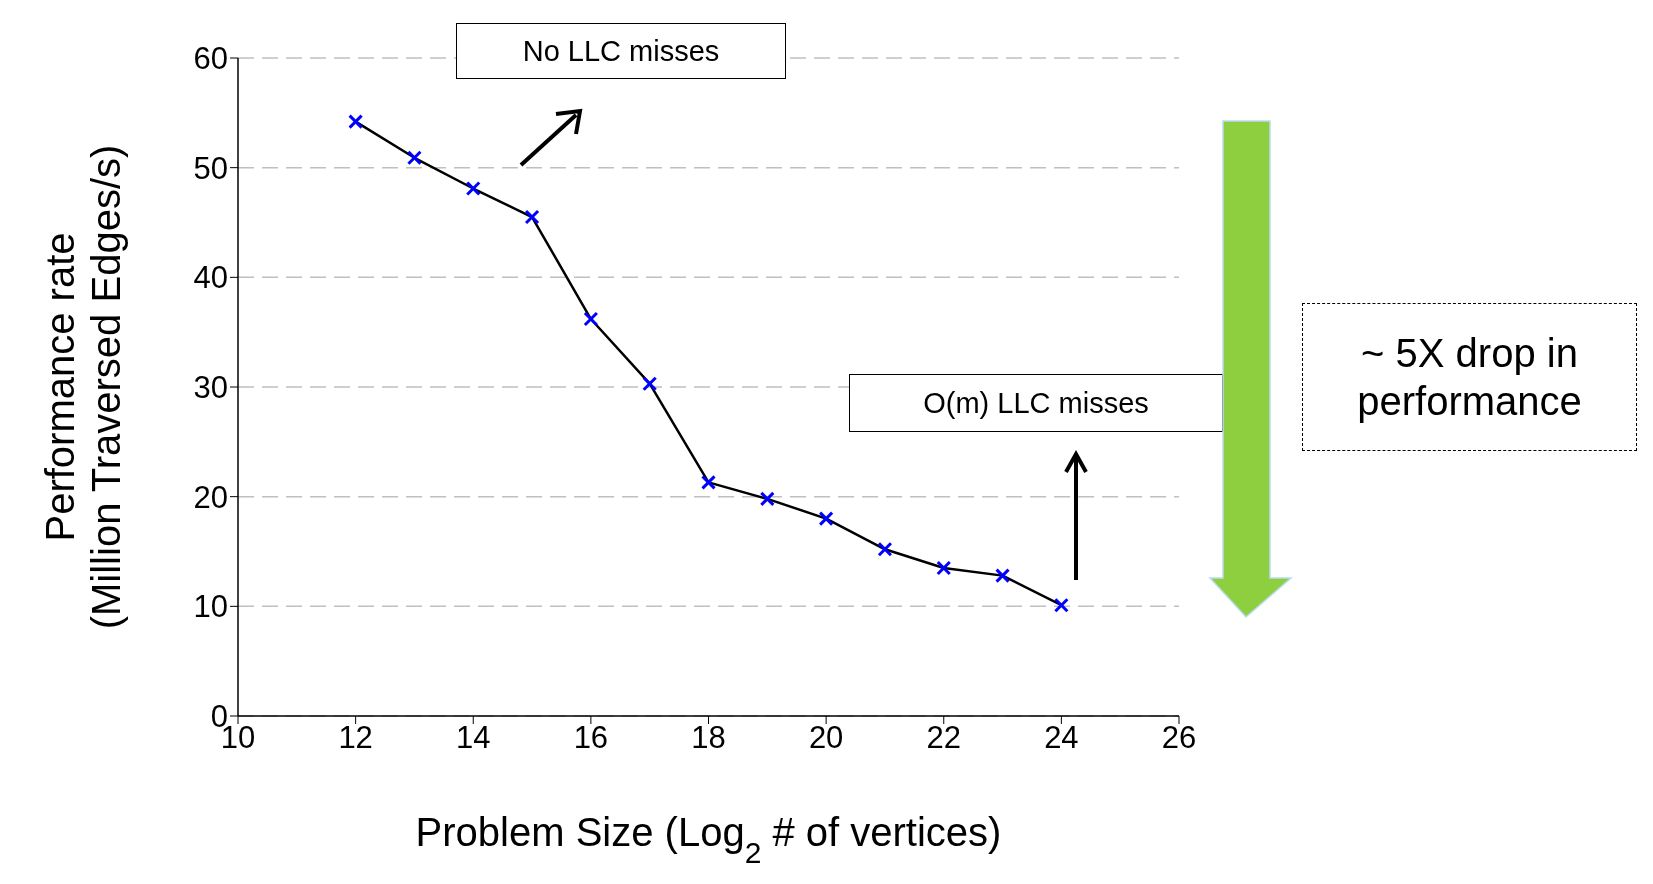 This screenshot has height=884, width=1653. I want to click on x-tick-label: 26, so click(1179, 738).